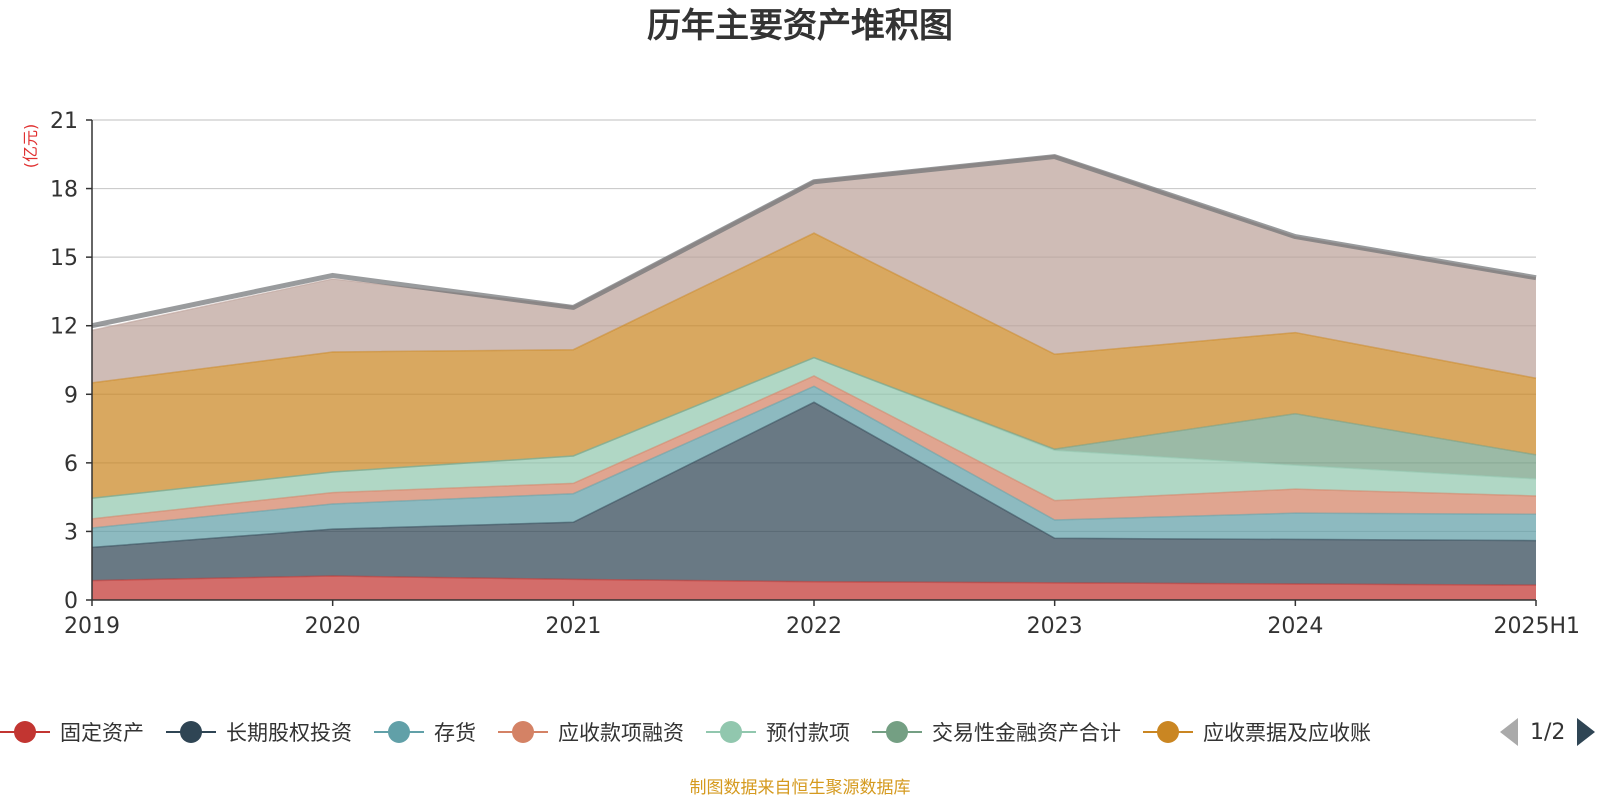 This screenshot has height=800, width=1600. Describe the element at coordinates (71, 601) in the screenshot. I see `y-tick-label-0: 0` at that location.